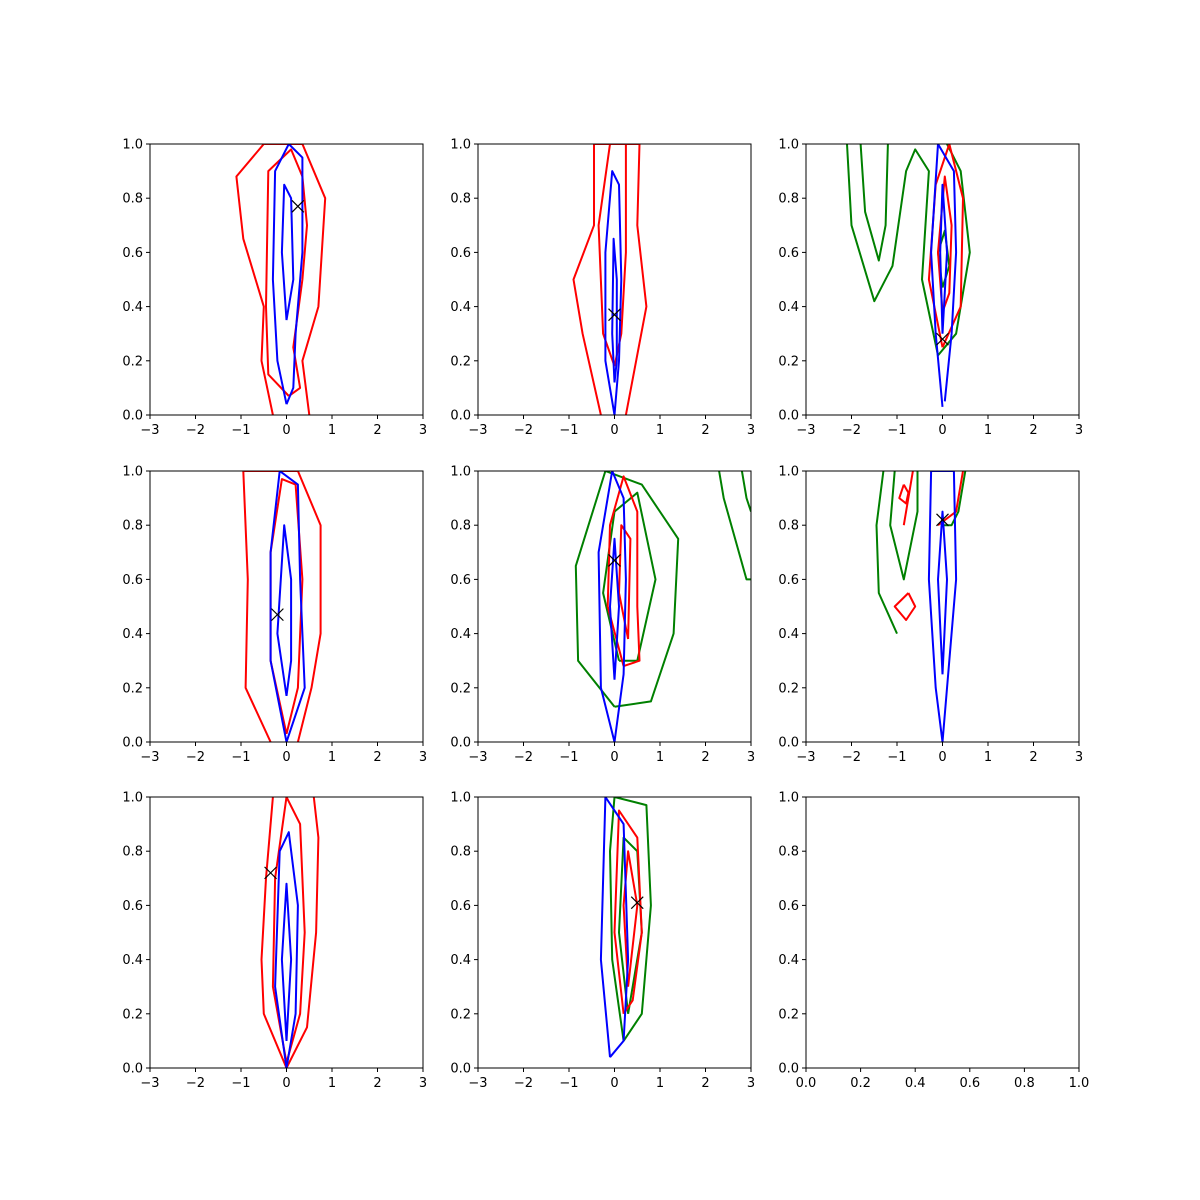 The width and height of the screenshot is (1200, 1200). I want to click on subplot-7: −3 −2 −1 0 1 2 3 0.0 0.2 0.4 0.6 0.8 1.0, so click(274, 941).